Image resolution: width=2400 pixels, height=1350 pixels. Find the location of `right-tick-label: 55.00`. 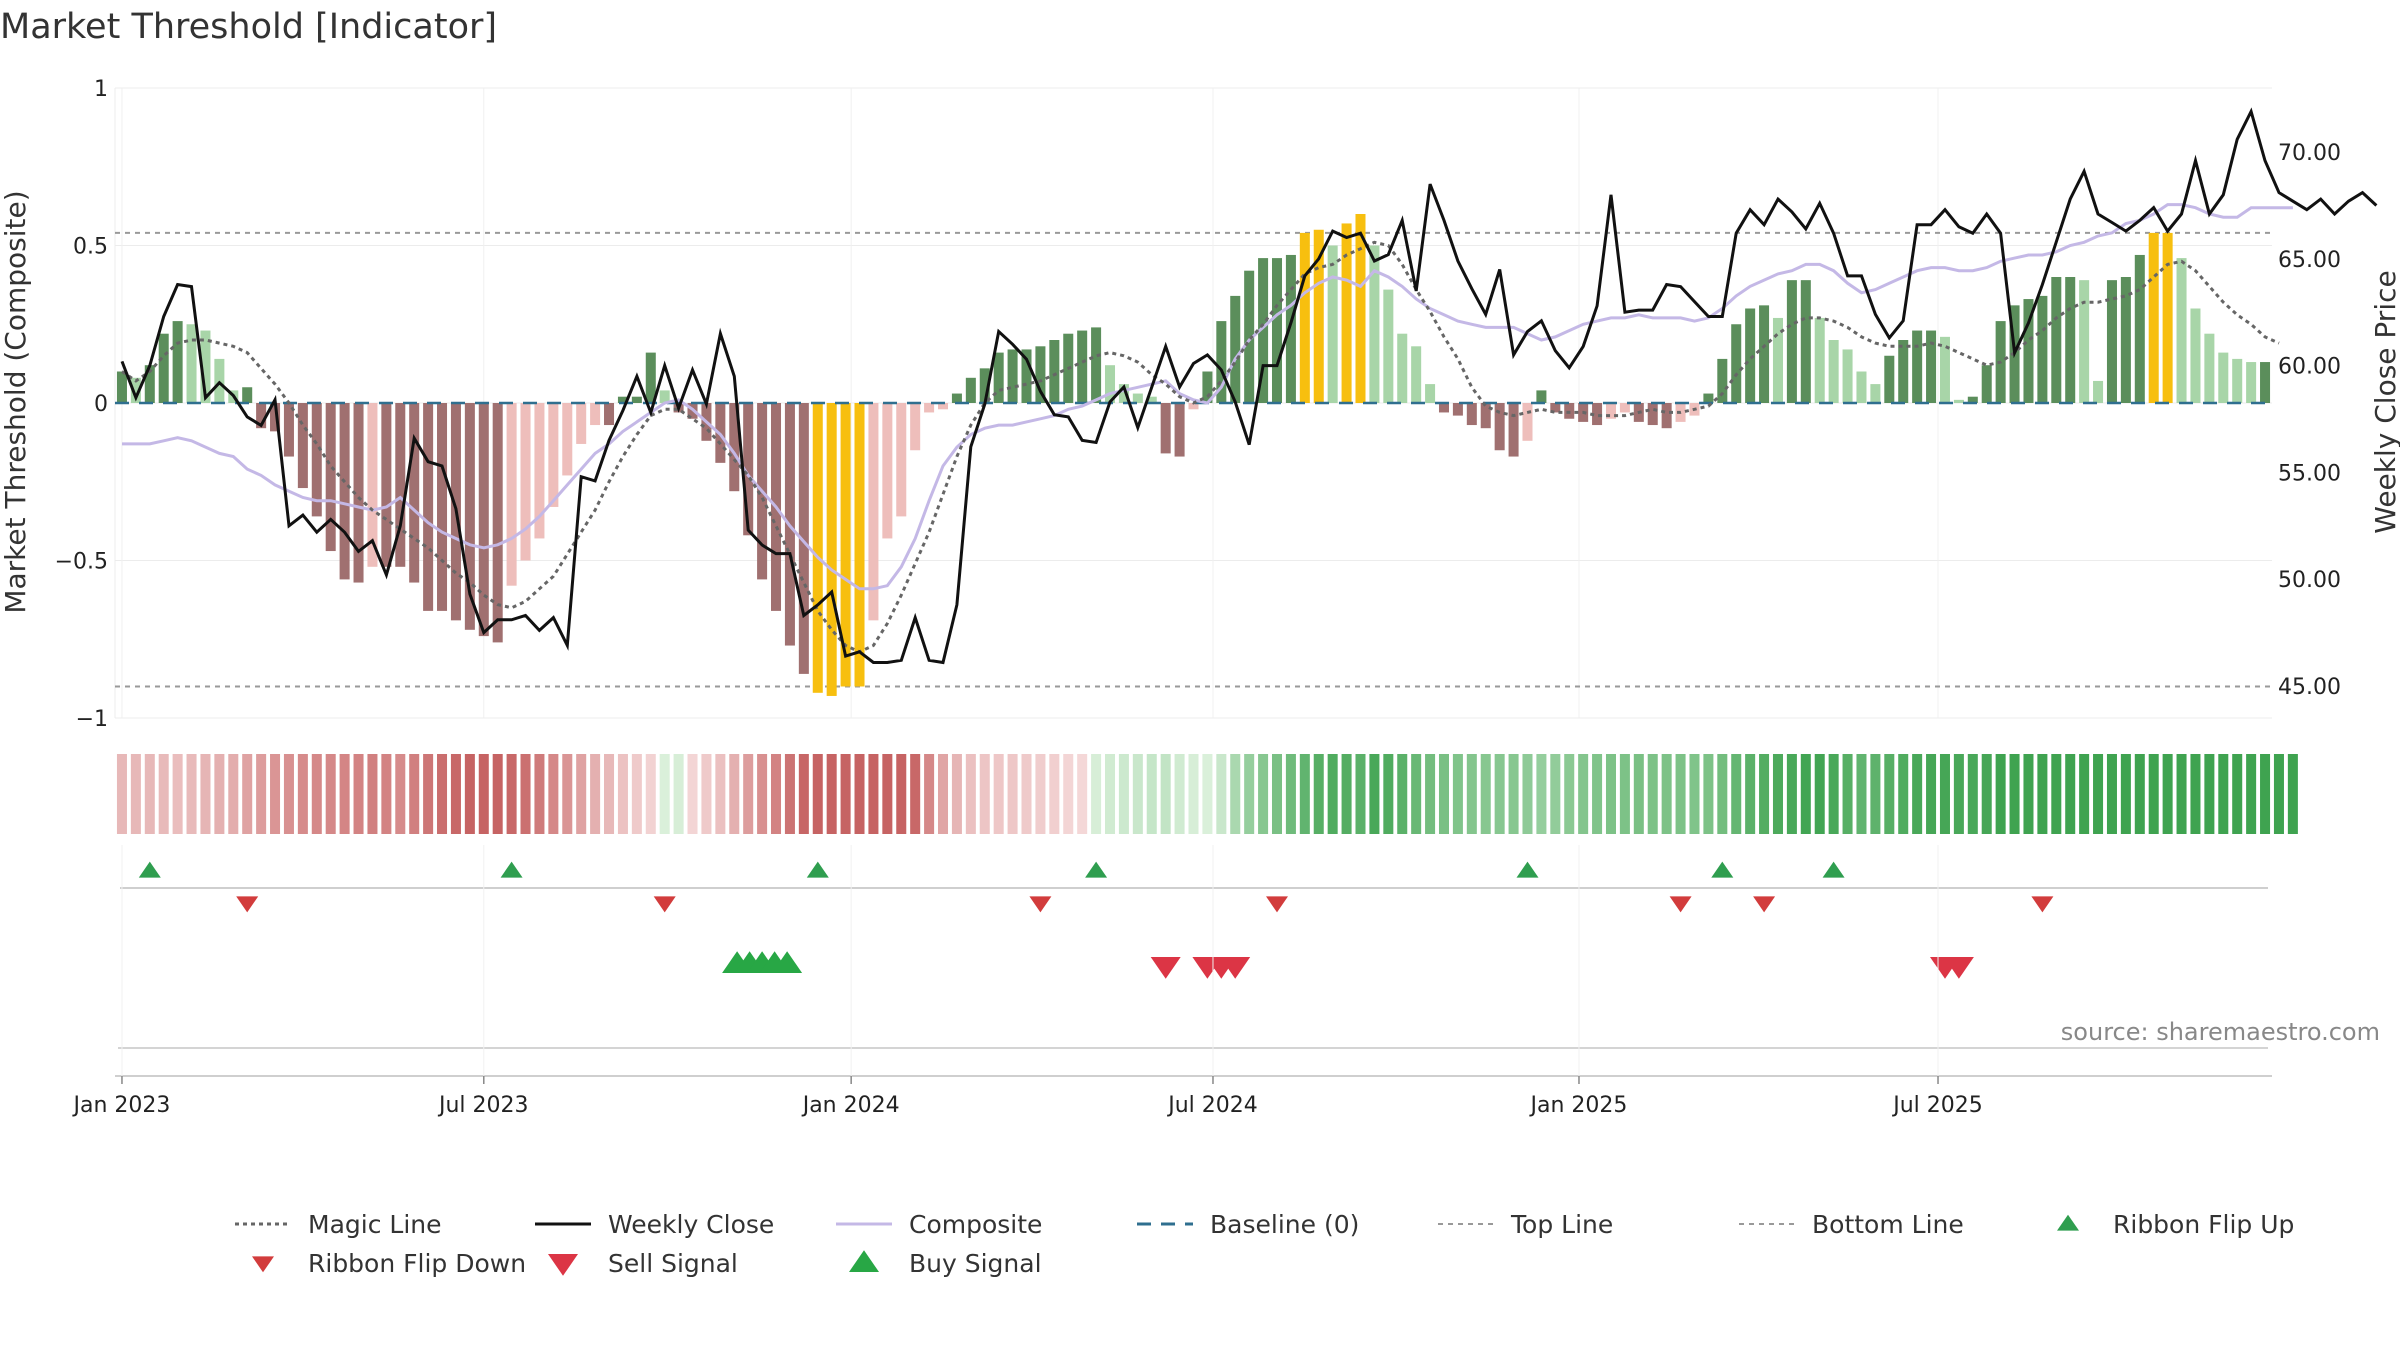

right-tick-label: 55.00 is located at coordinates (2309, 473).